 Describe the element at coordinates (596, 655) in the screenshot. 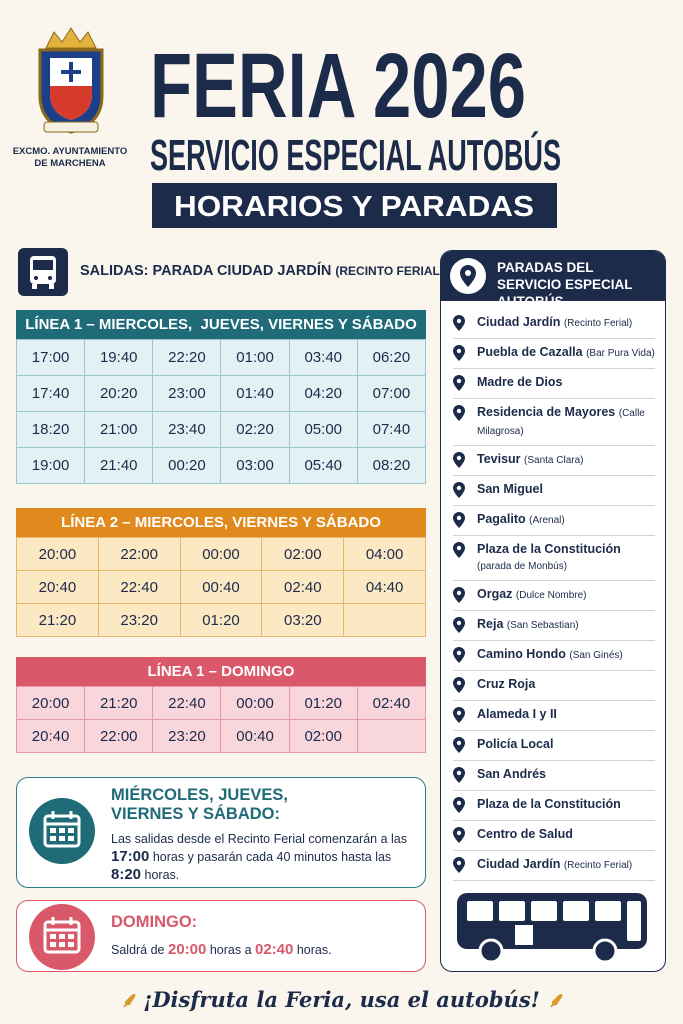

I see `stop-detail: (San Ginés)` at that location.